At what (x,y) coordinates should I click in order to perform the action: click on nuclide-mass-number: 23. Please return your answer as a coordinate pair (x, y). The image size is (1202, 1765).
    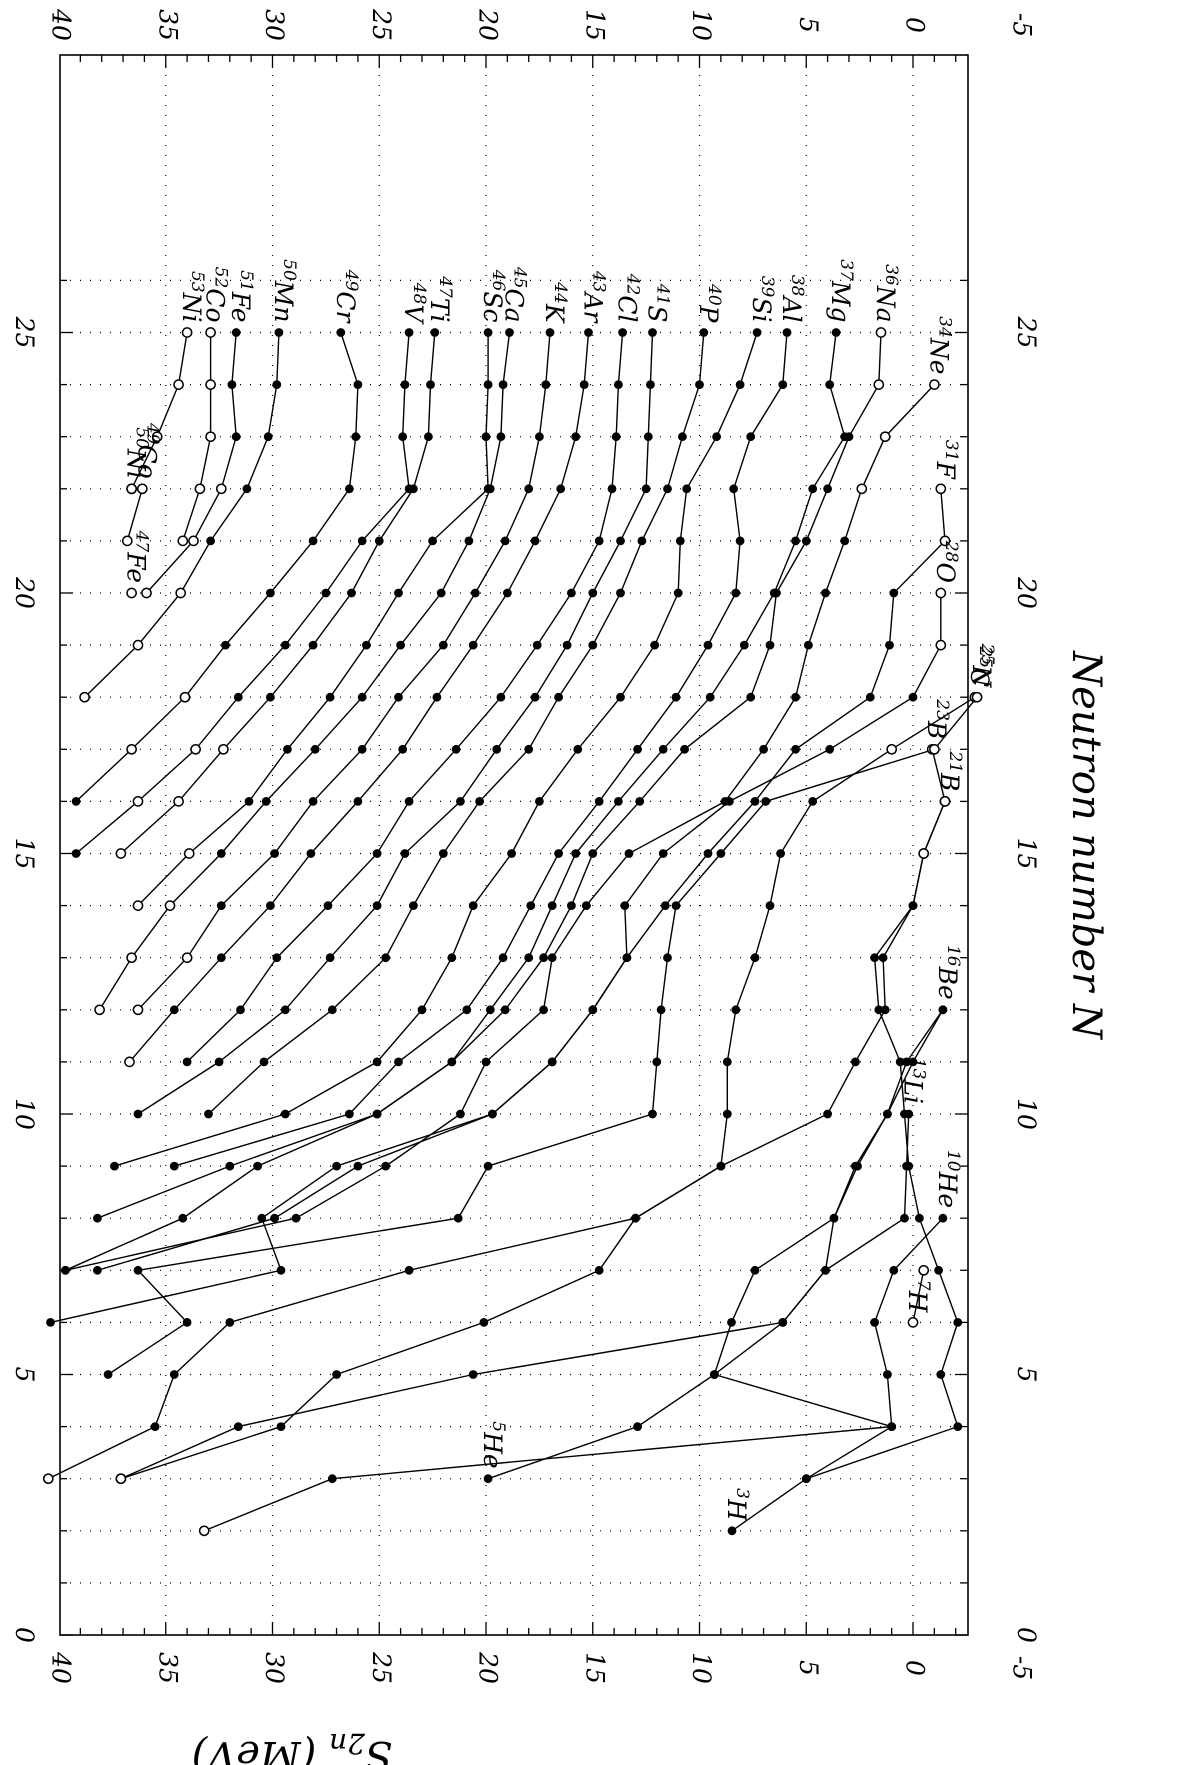
    Looking at the image, I should click on (942, 709).